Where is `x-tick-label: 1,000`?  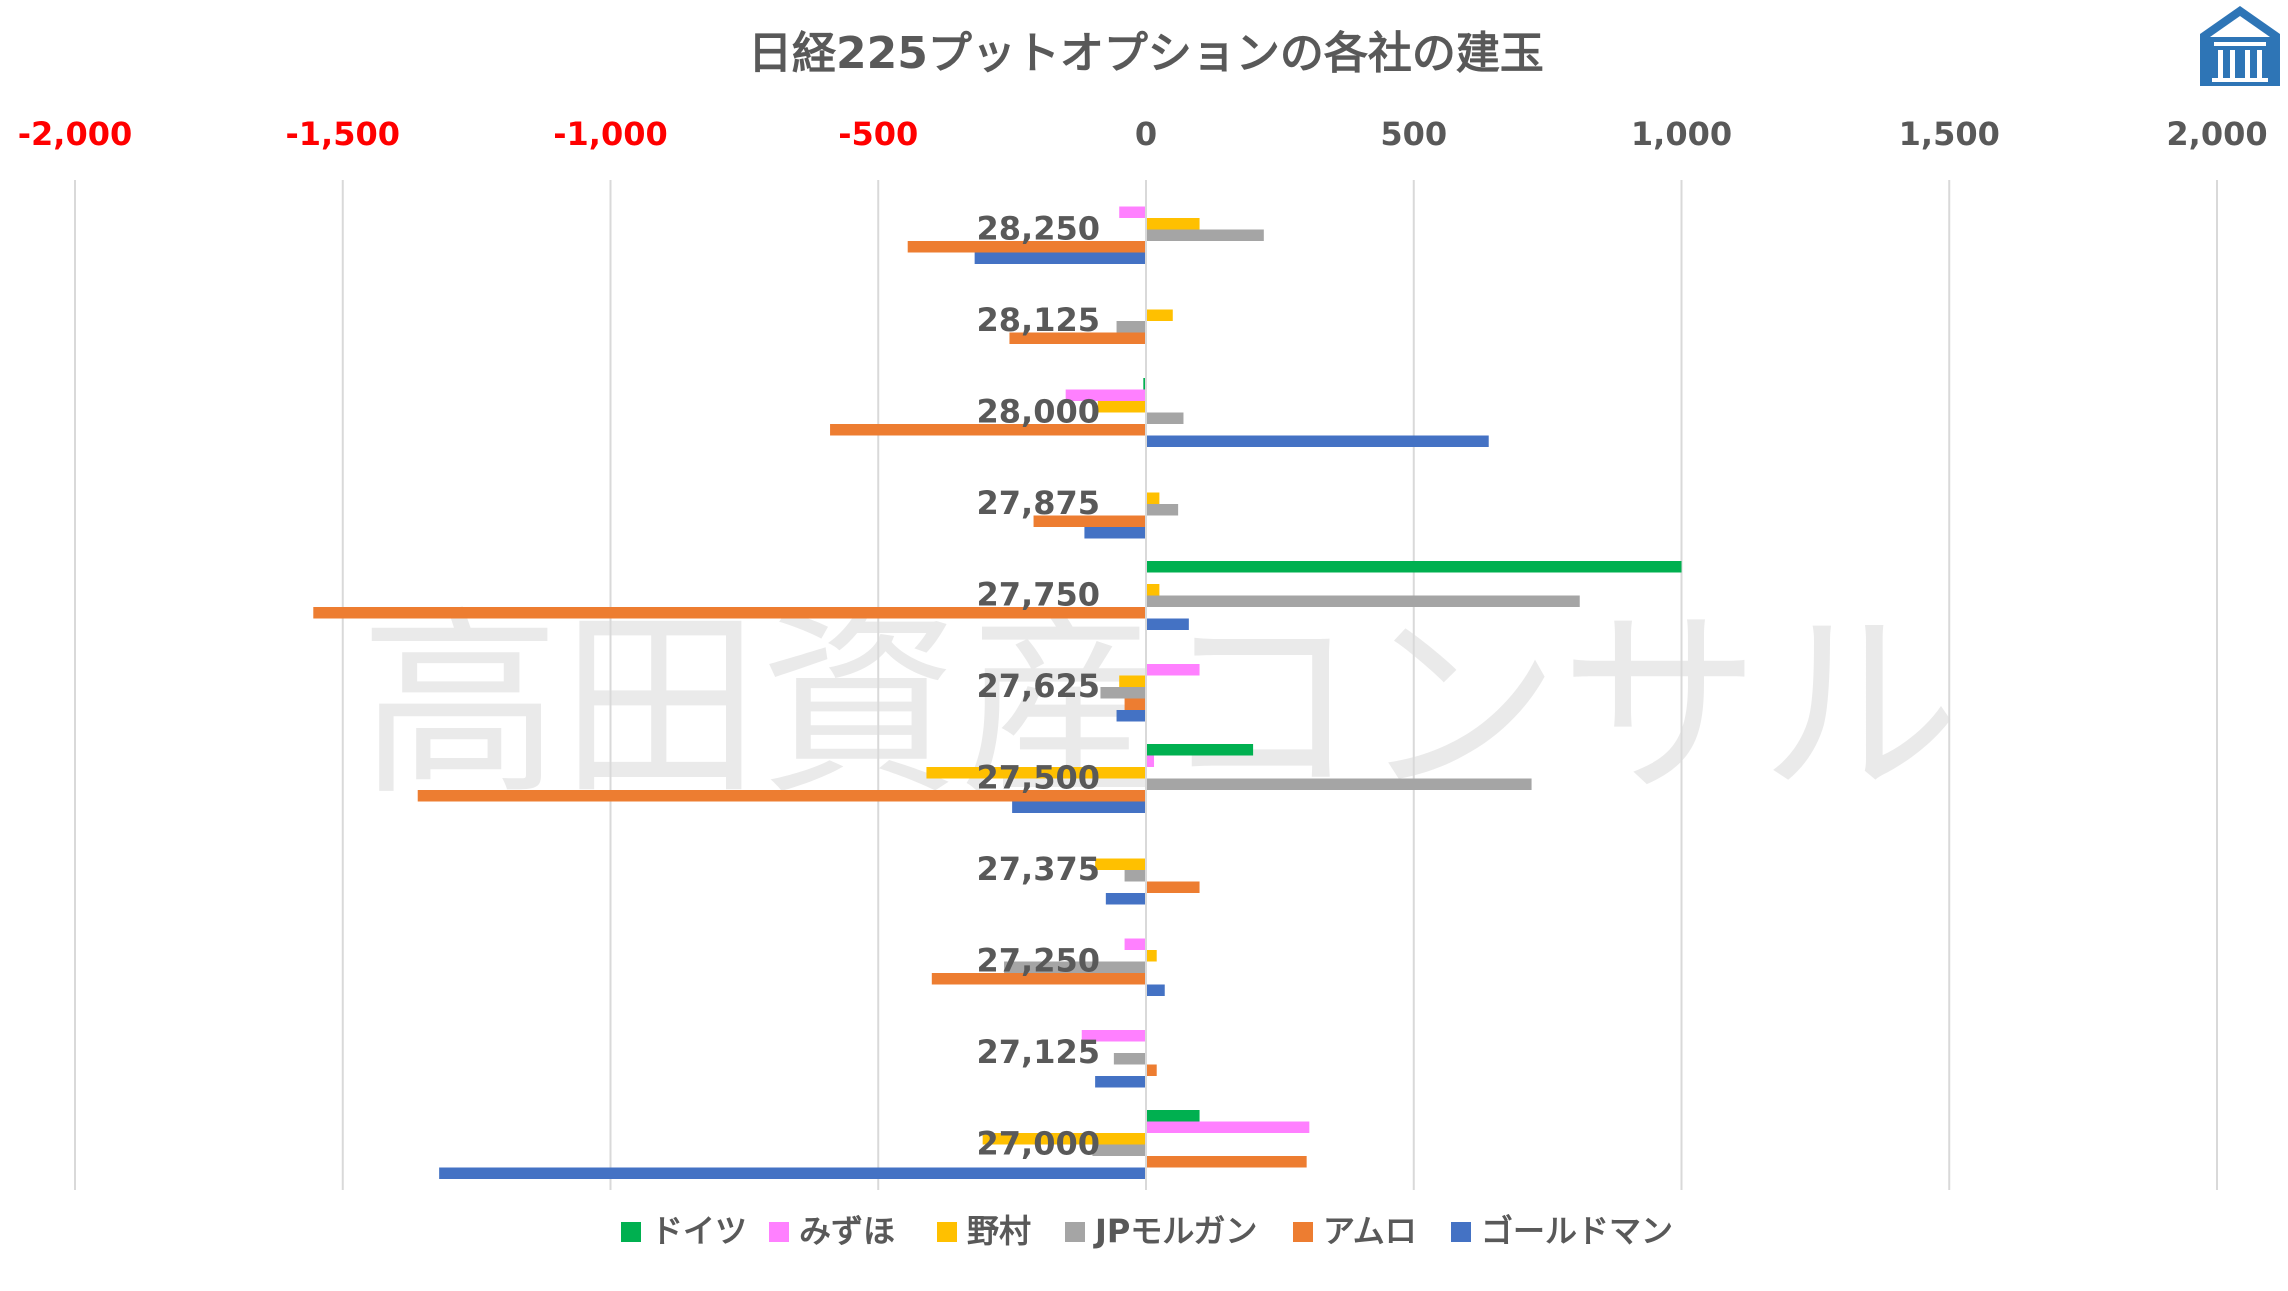
x-tick-label: 1,000 is located at coordinates (1681, 134).